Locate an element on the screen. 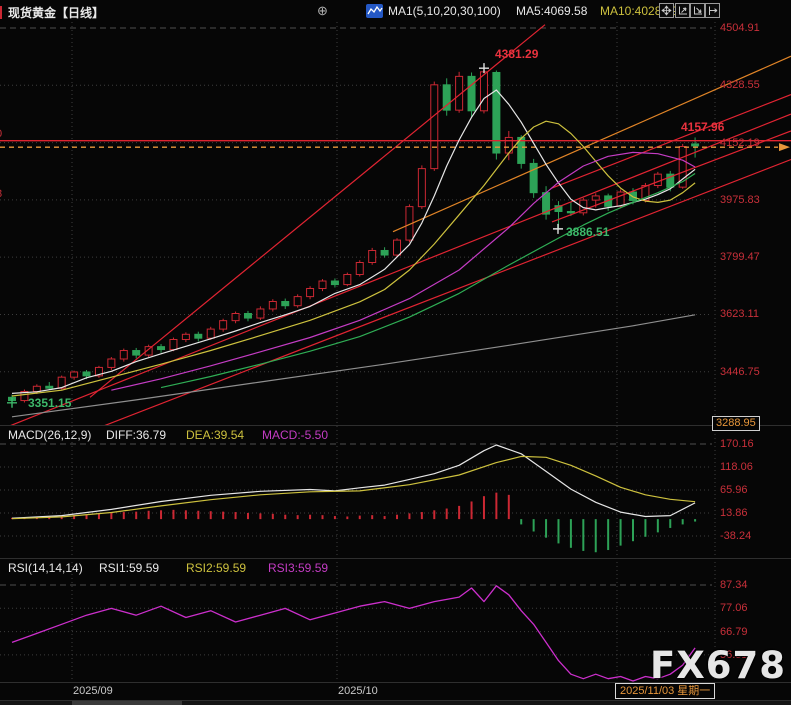 This screenshot has width=791, height=705. y-axis-label: 56.51 is located at coordinates (734, 654).